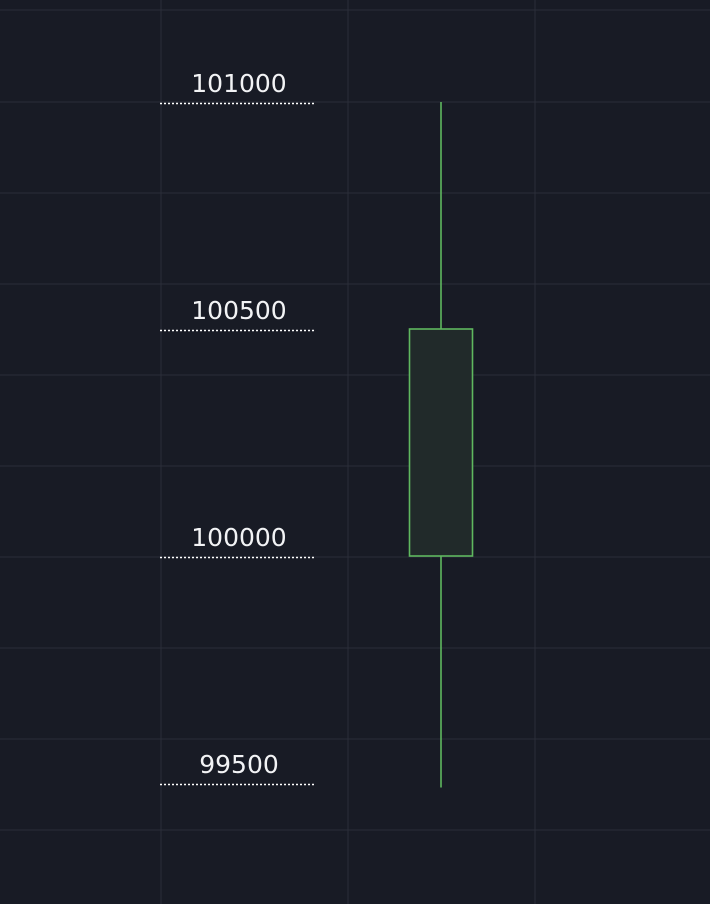  What do you see at coordinates (238, 537) in the screenshot?
I see `price-level-label-100000: 100000` at bounding box center [238, 537].